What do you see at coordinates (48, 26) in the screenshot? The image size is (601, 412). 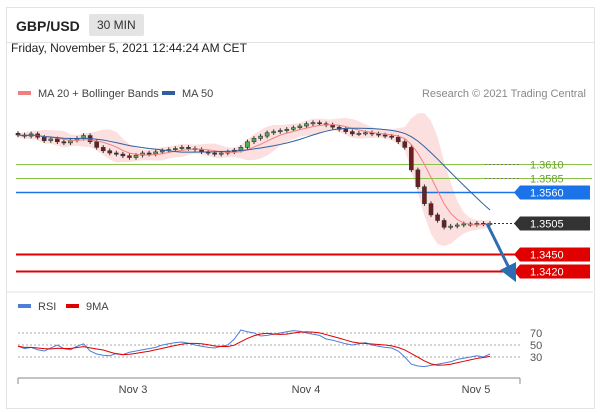 I see `symbol-label: GBP/USD` at bounding box center [48, 26].